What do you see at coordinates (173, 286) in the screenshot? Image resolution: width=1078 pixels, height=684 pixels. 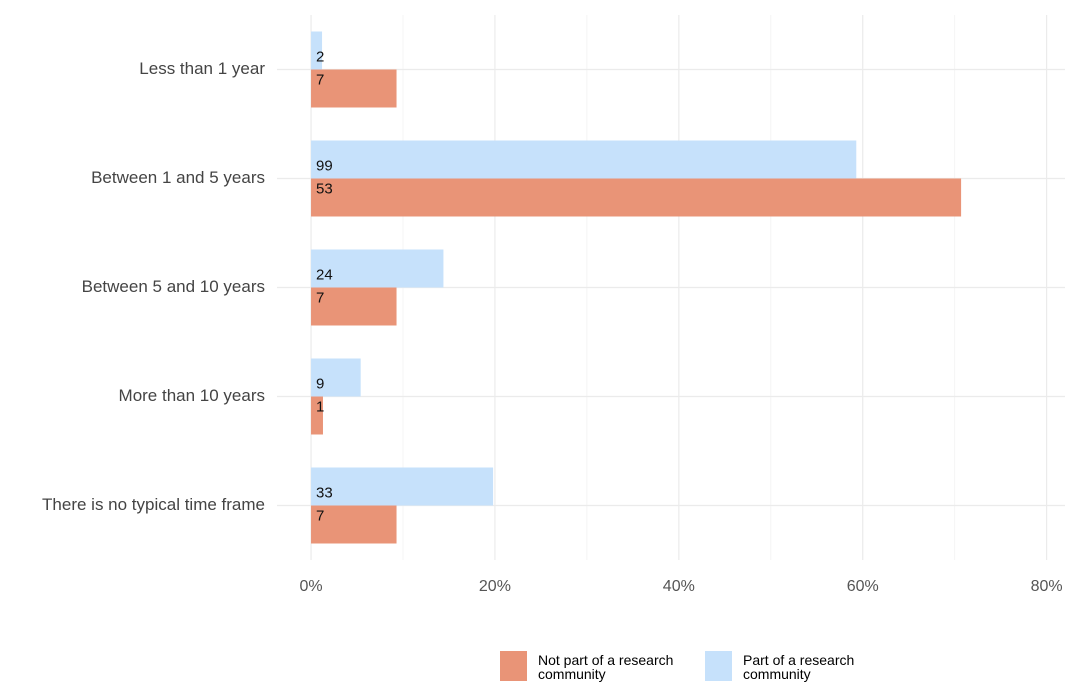 I see `y-tick-label: Between 5 and 10 years` at bounding box center [173, 286].